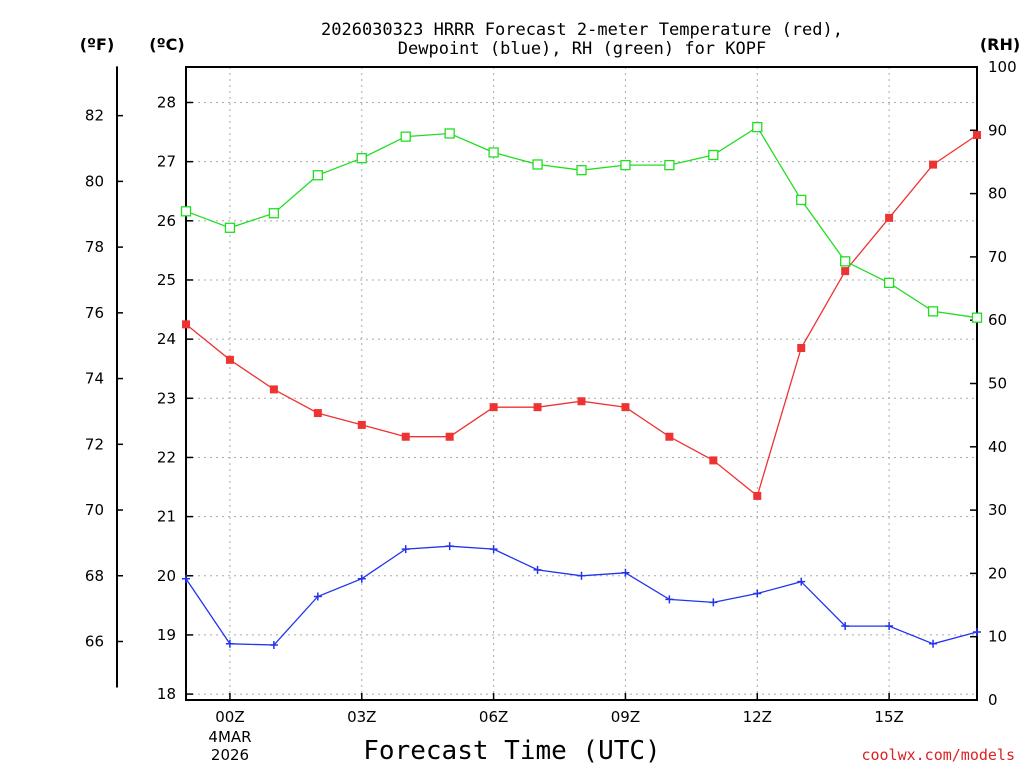  What do you see at coordinates (166, 339) in the screenshot?
I see `celsius-tick-label: 24` at bounding box center [166, 339].